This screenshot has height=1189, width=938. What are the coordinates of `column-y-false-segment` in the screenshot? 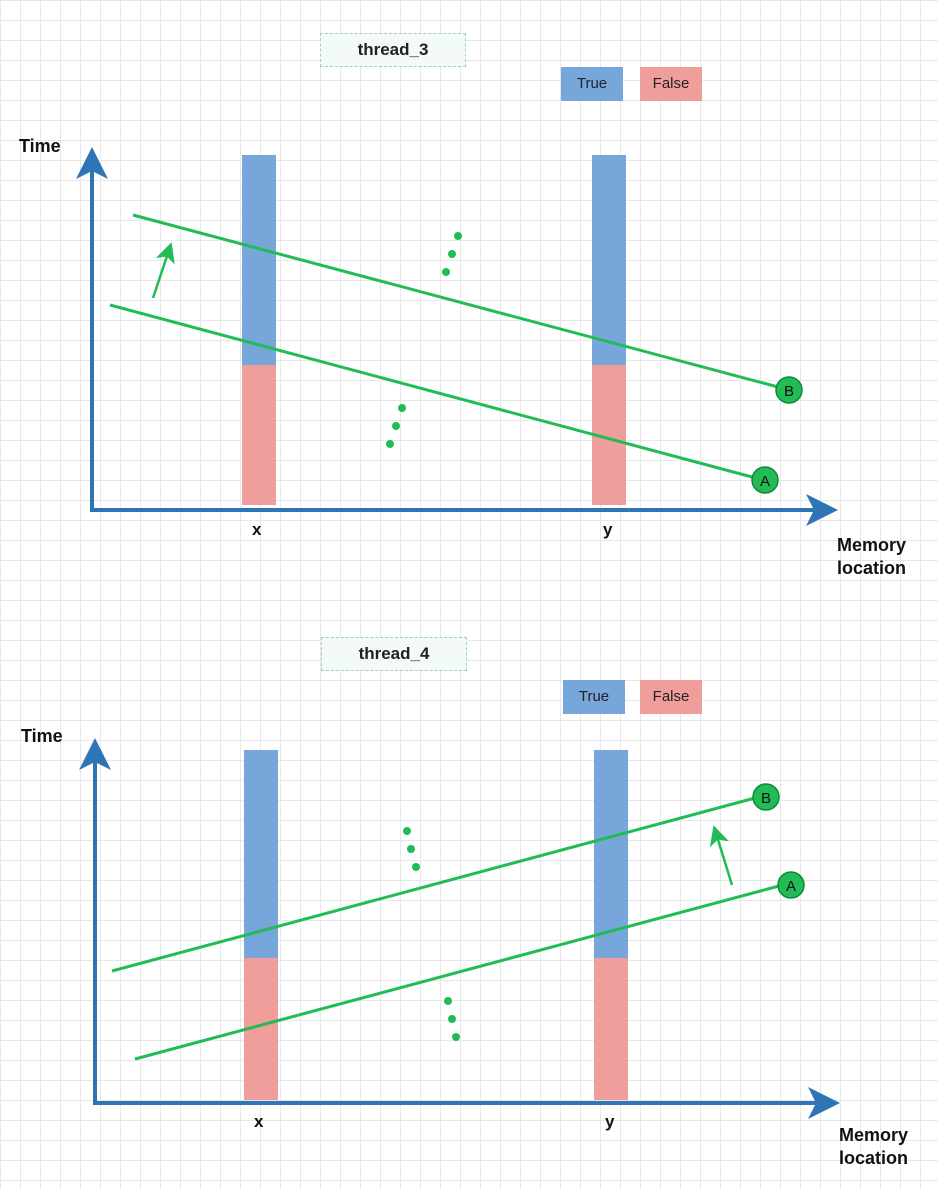 It's located at (611, 1029).